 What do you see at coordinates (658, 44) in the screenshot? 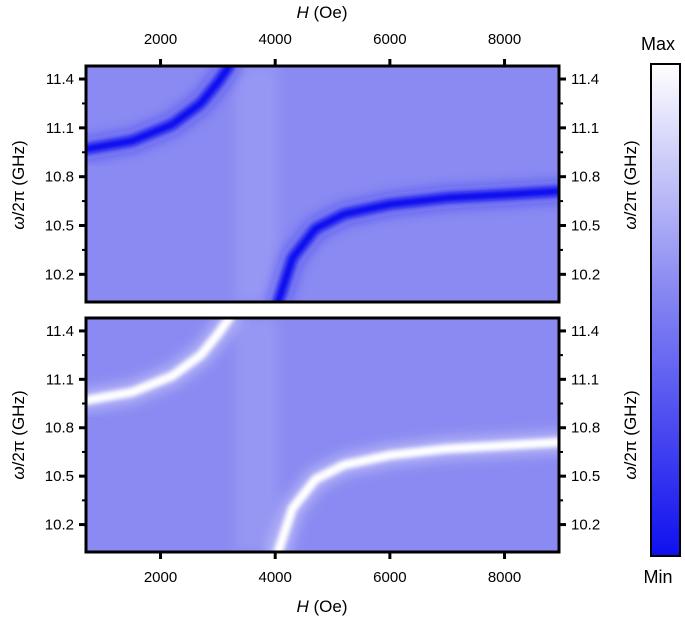
I see `colorbar-max-label: Max` at bounding box center [658, 44].